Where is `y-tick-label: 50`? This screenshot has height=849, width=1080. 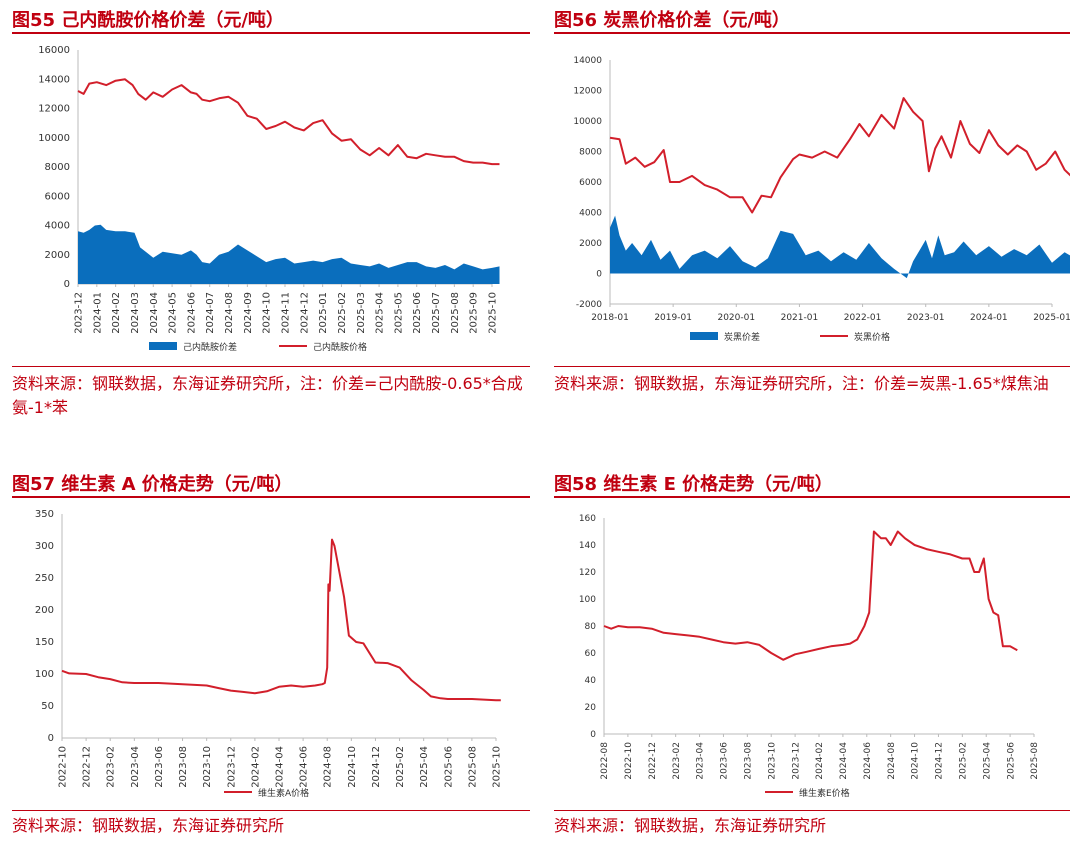 y-tick-label: 50 is located at coordinates (47, 706).